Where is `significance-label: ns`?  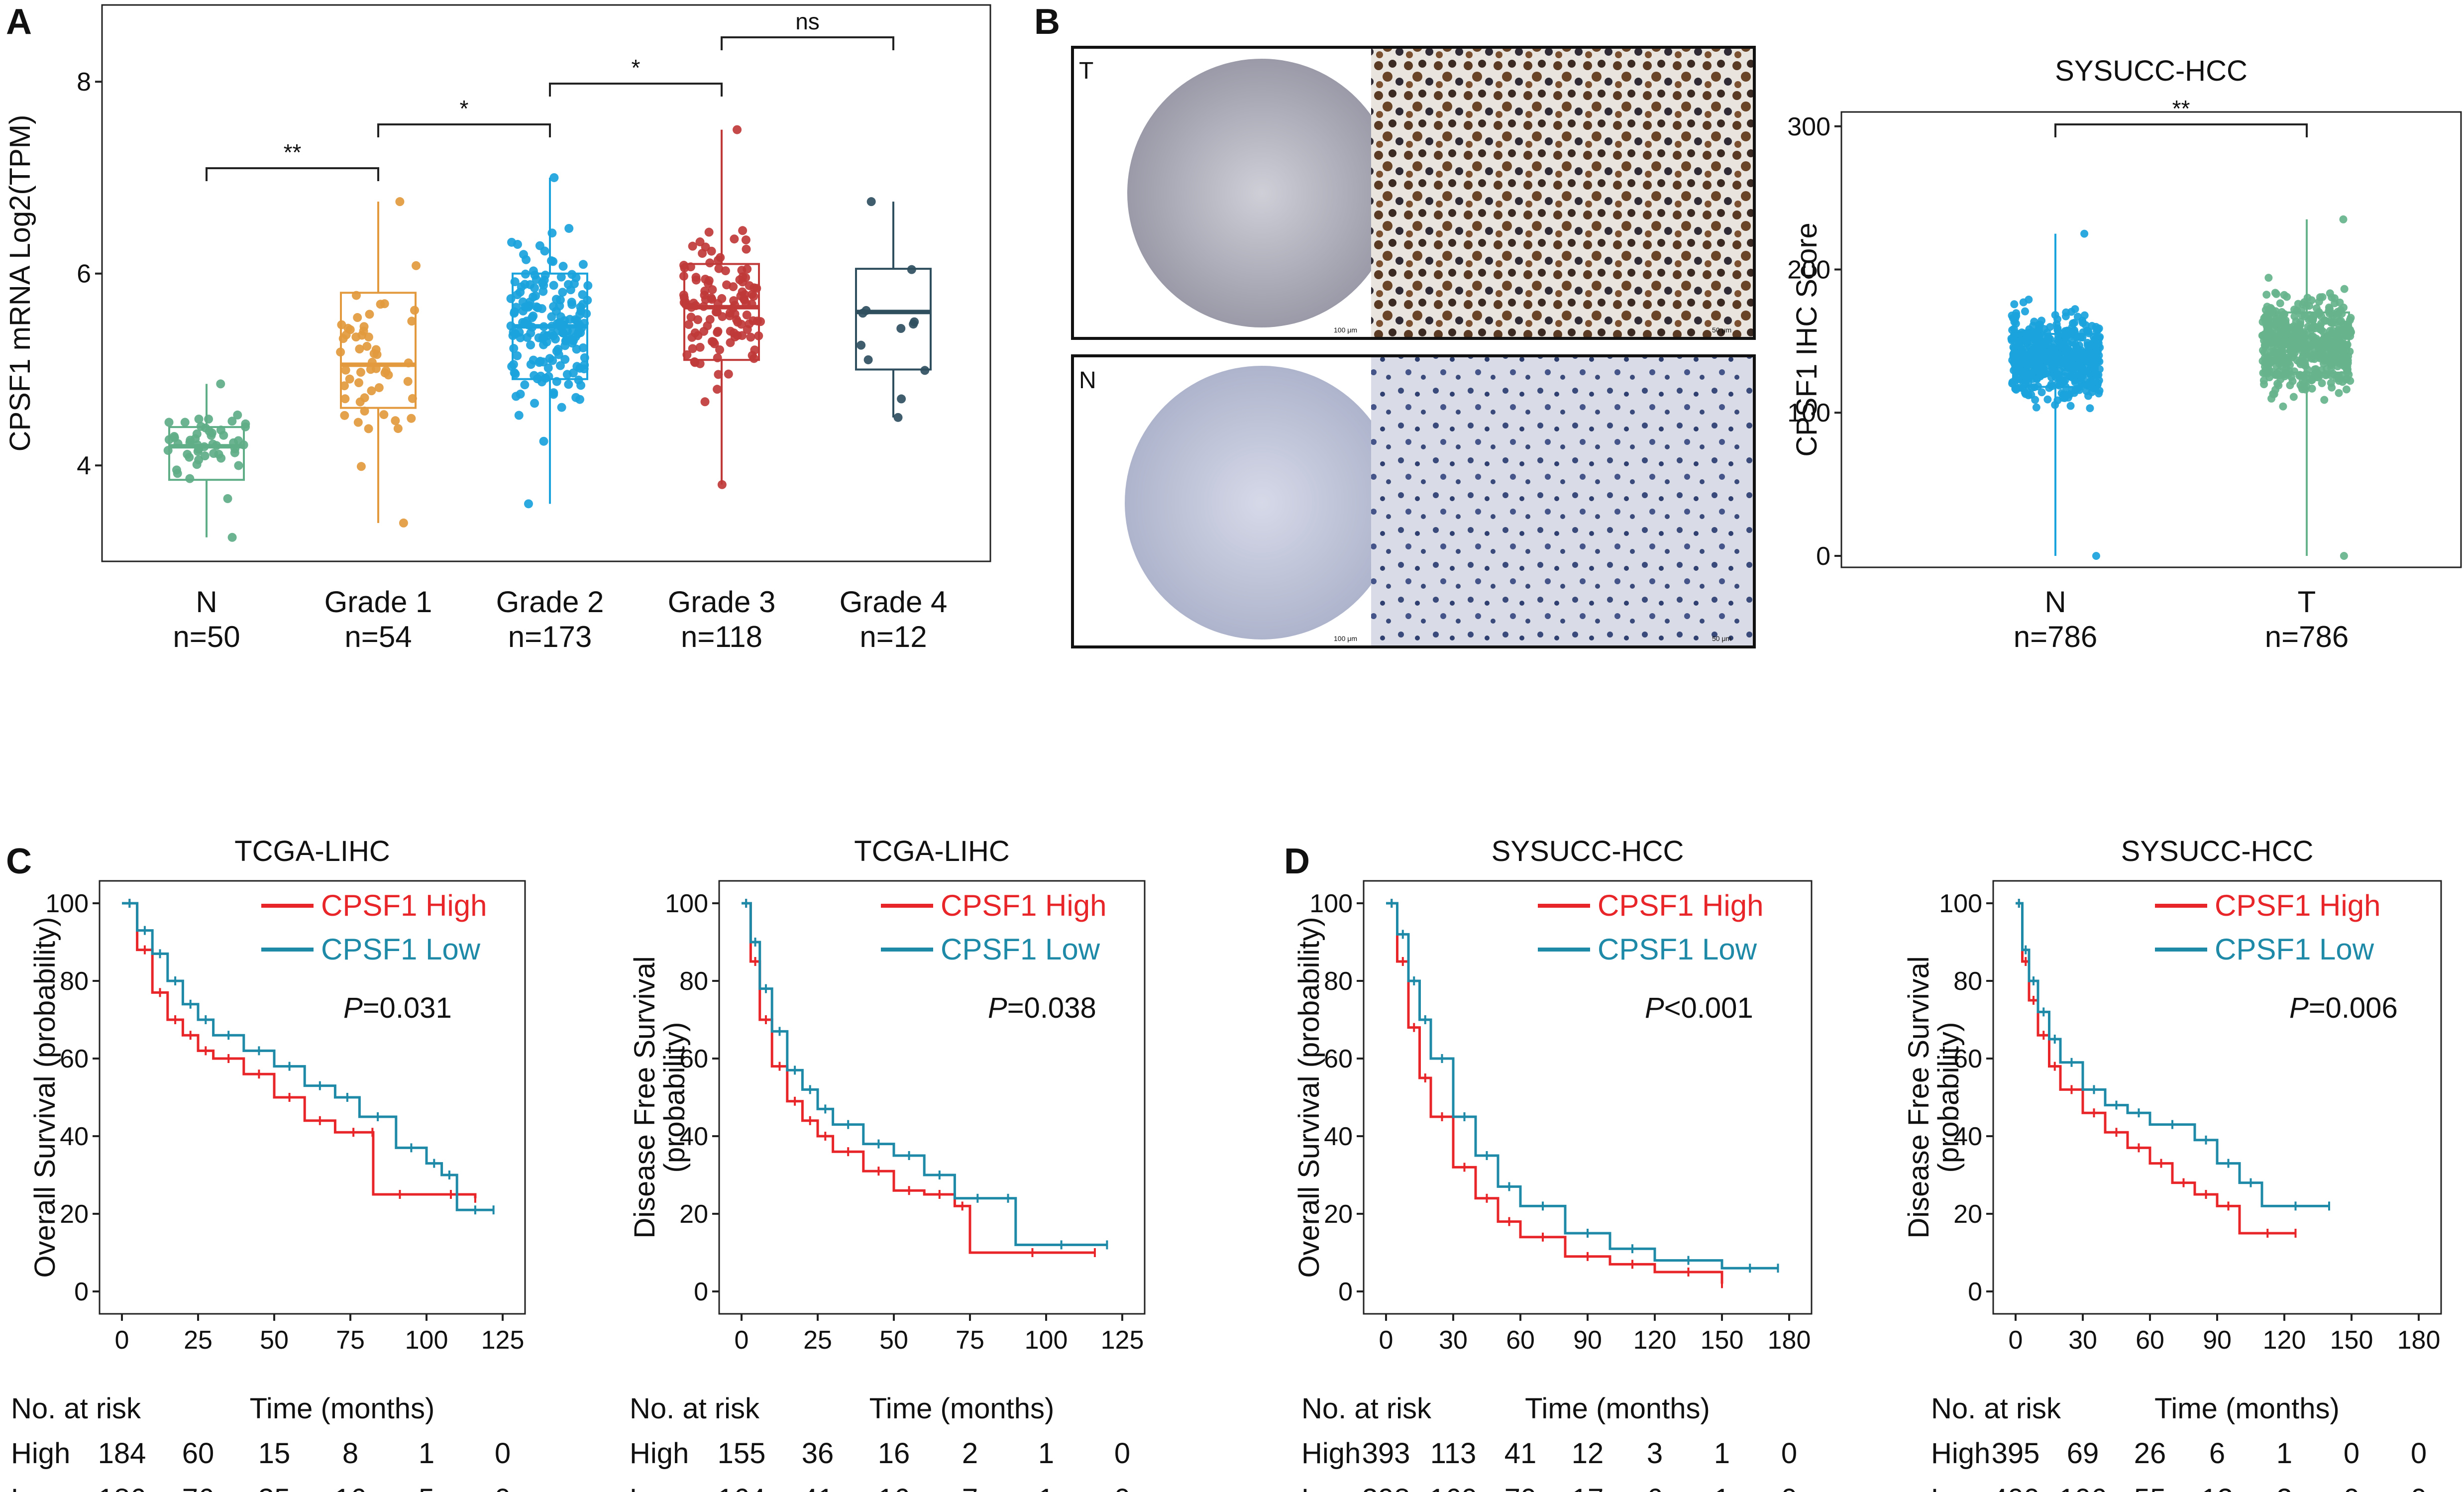
significance-label: ns is located at coordinates (807, 21).